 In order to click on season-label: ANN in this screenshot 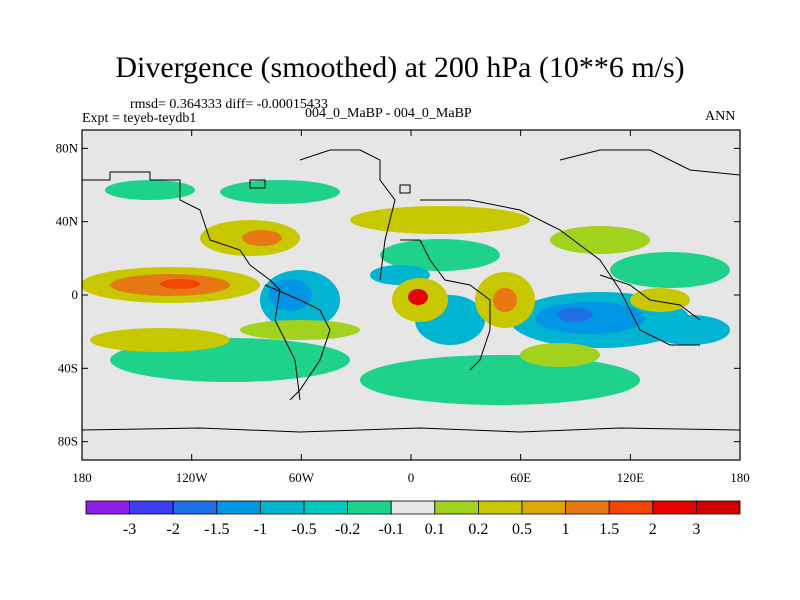, I will do `click(720, 116)`.